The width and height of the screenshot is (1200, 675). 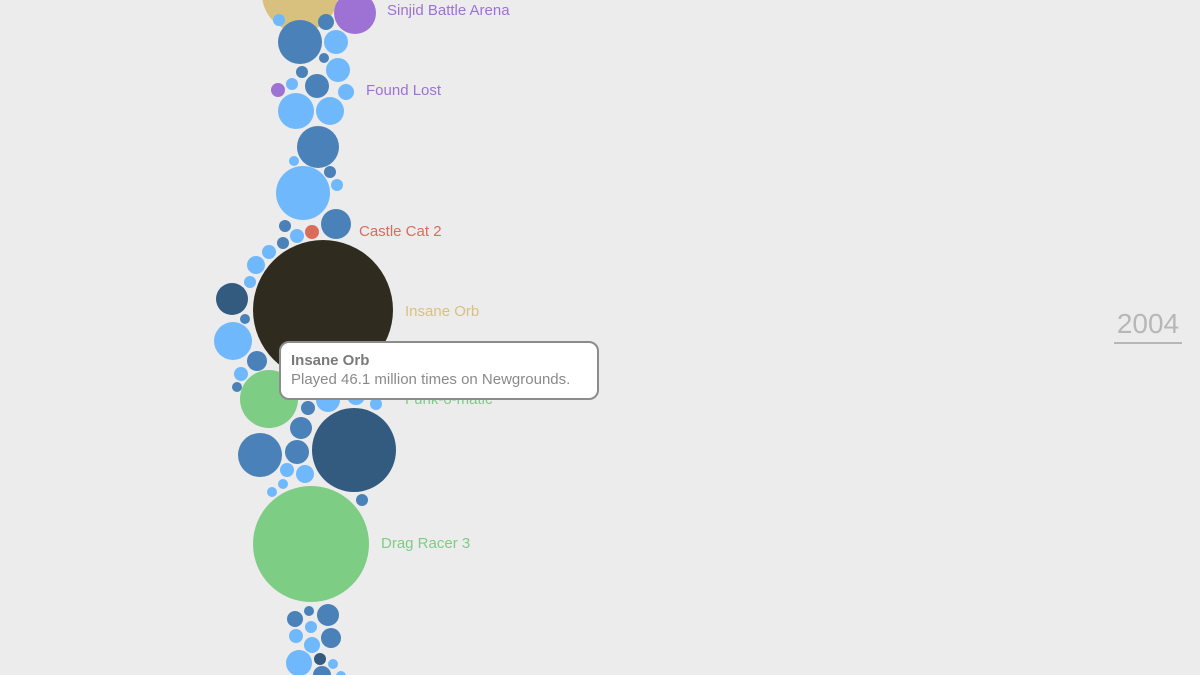 What do you see at coordinates (355, 17) in the screenshot?
I see `bubble-sinjid-battle-arena` at bounding box center [355, 17].